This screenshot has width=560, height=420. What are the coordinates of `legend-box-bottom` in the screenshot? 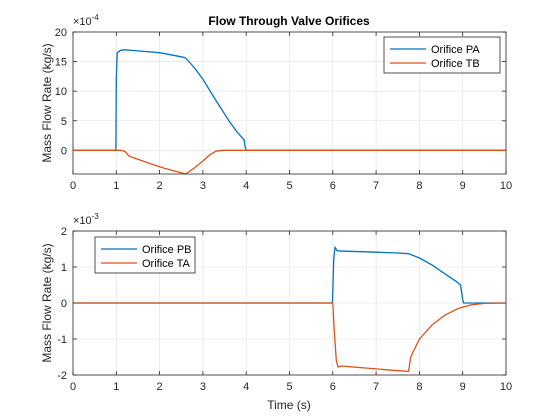 It's located at (145, 255).